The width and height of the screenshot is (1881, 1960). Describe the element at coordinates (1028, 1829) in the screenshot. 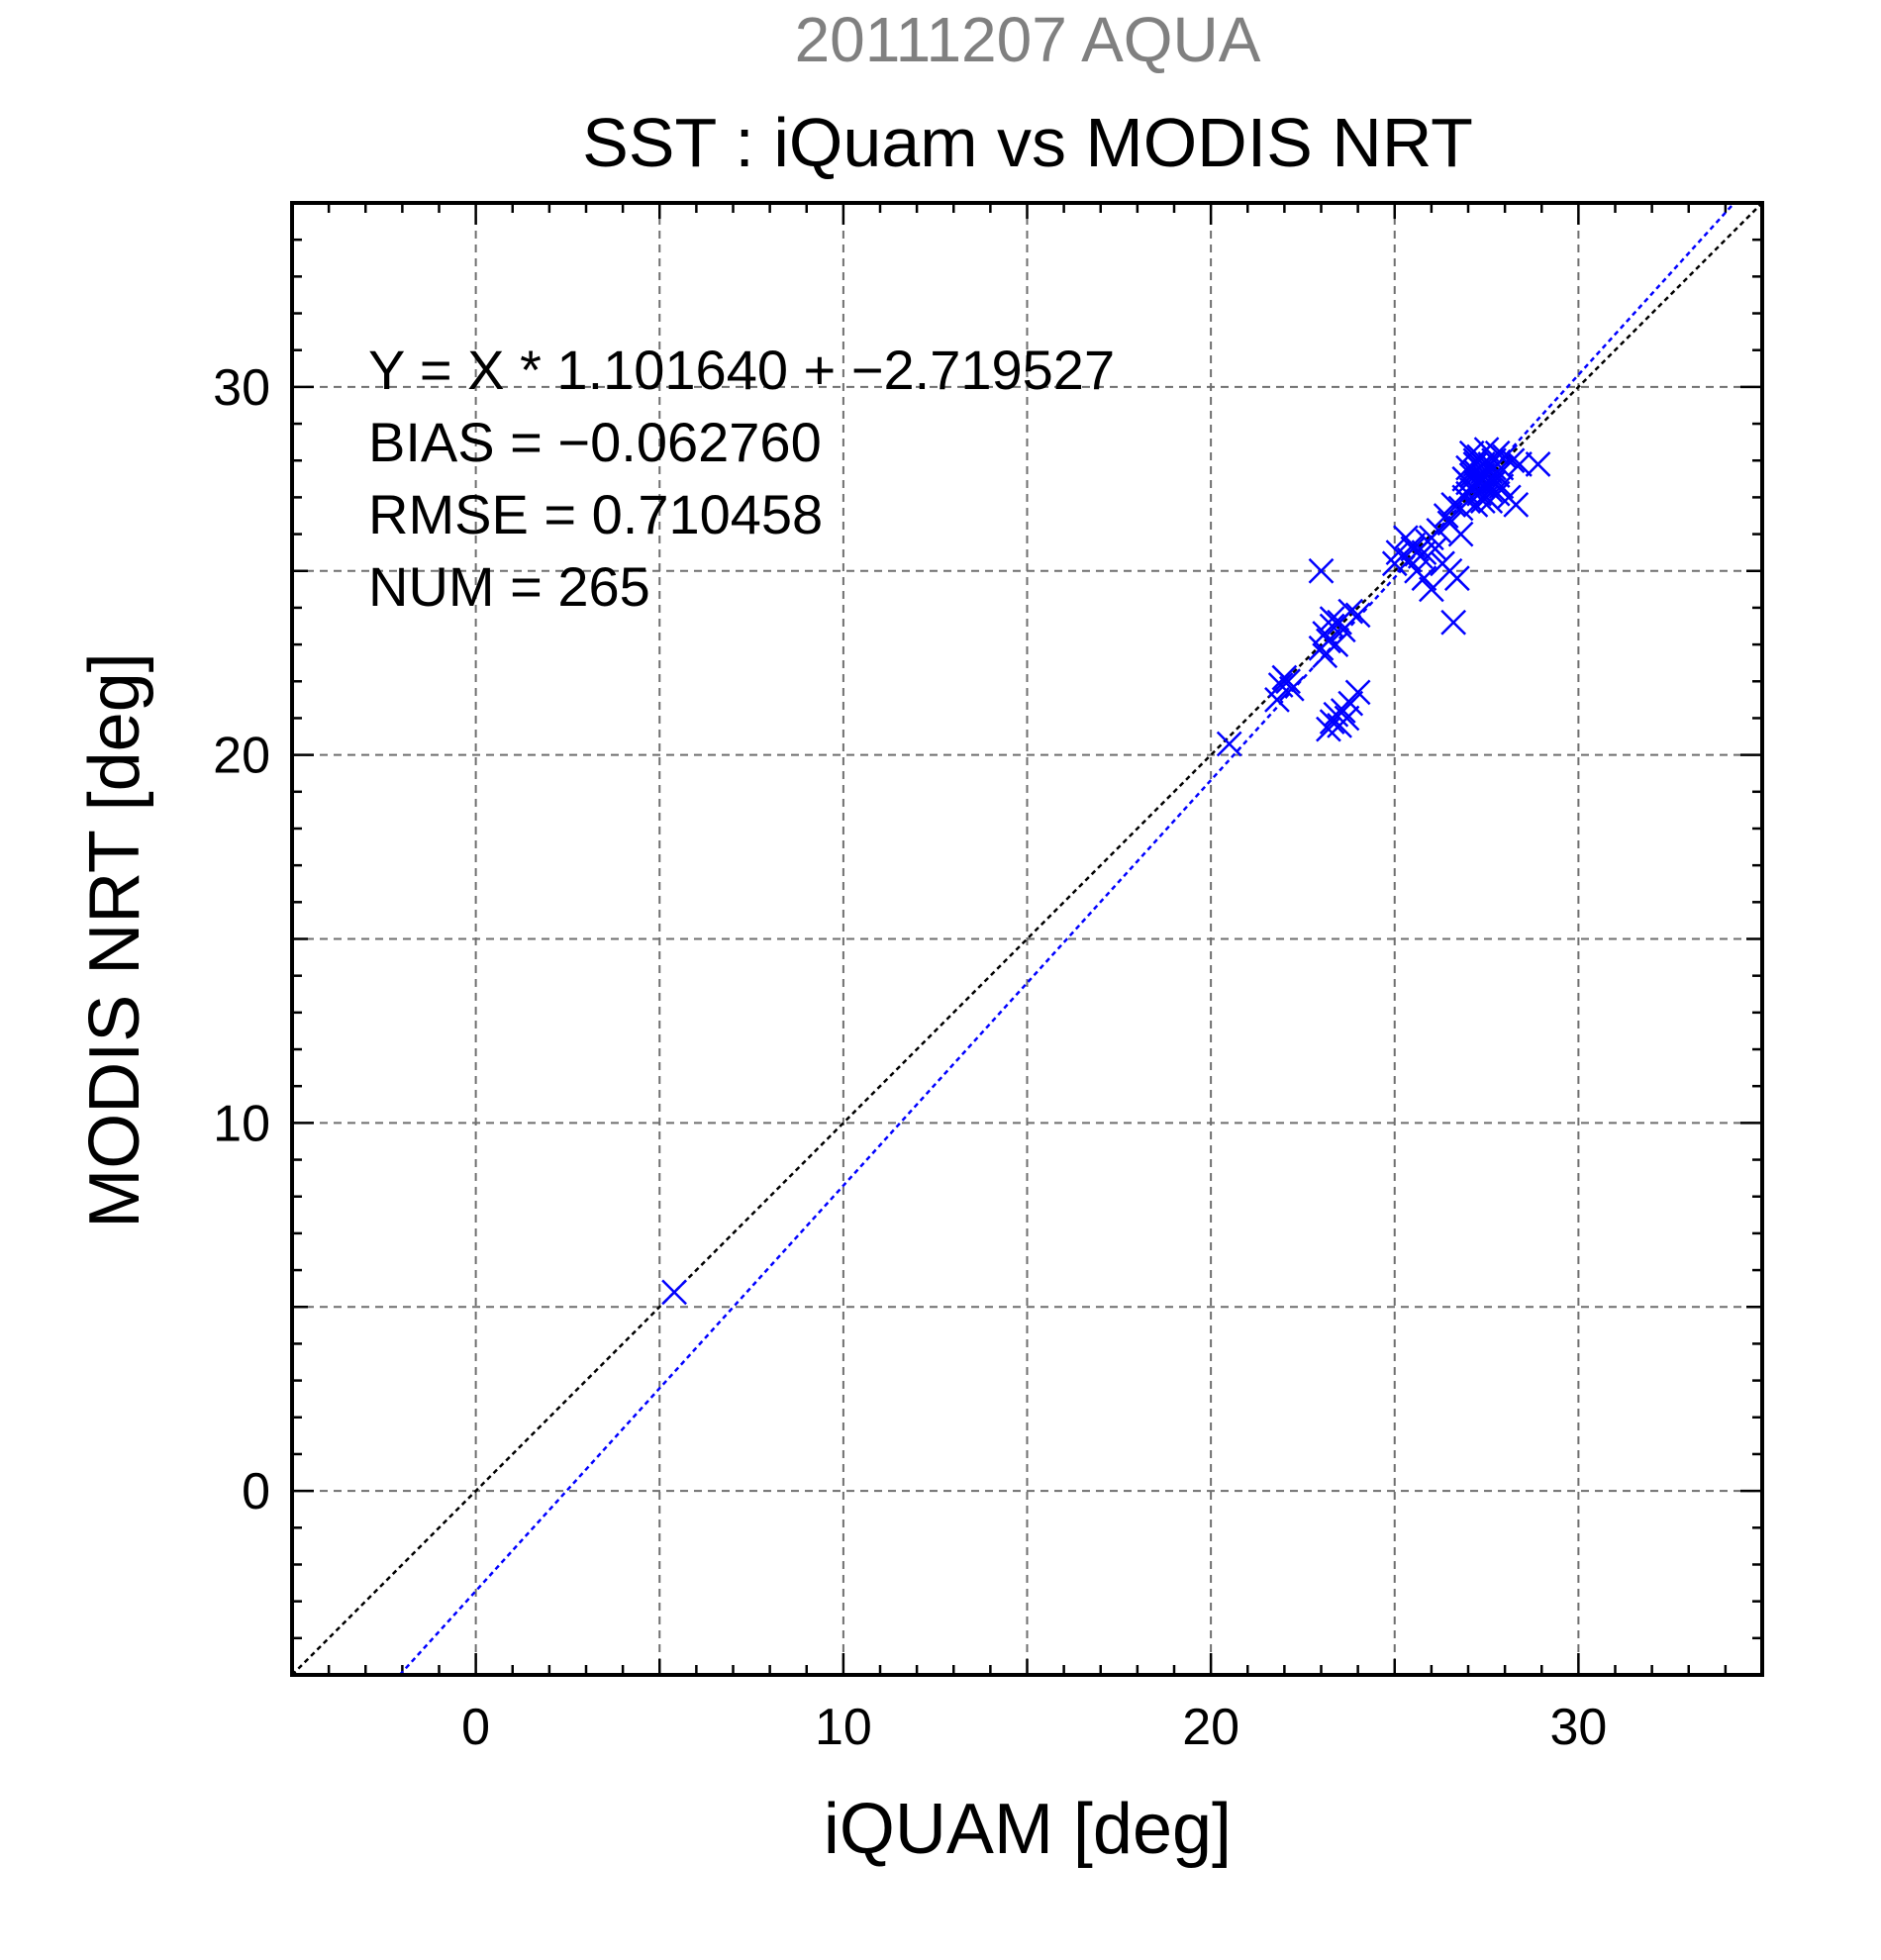

I see `x-axis-label: iQUAM [deg]` at that location.